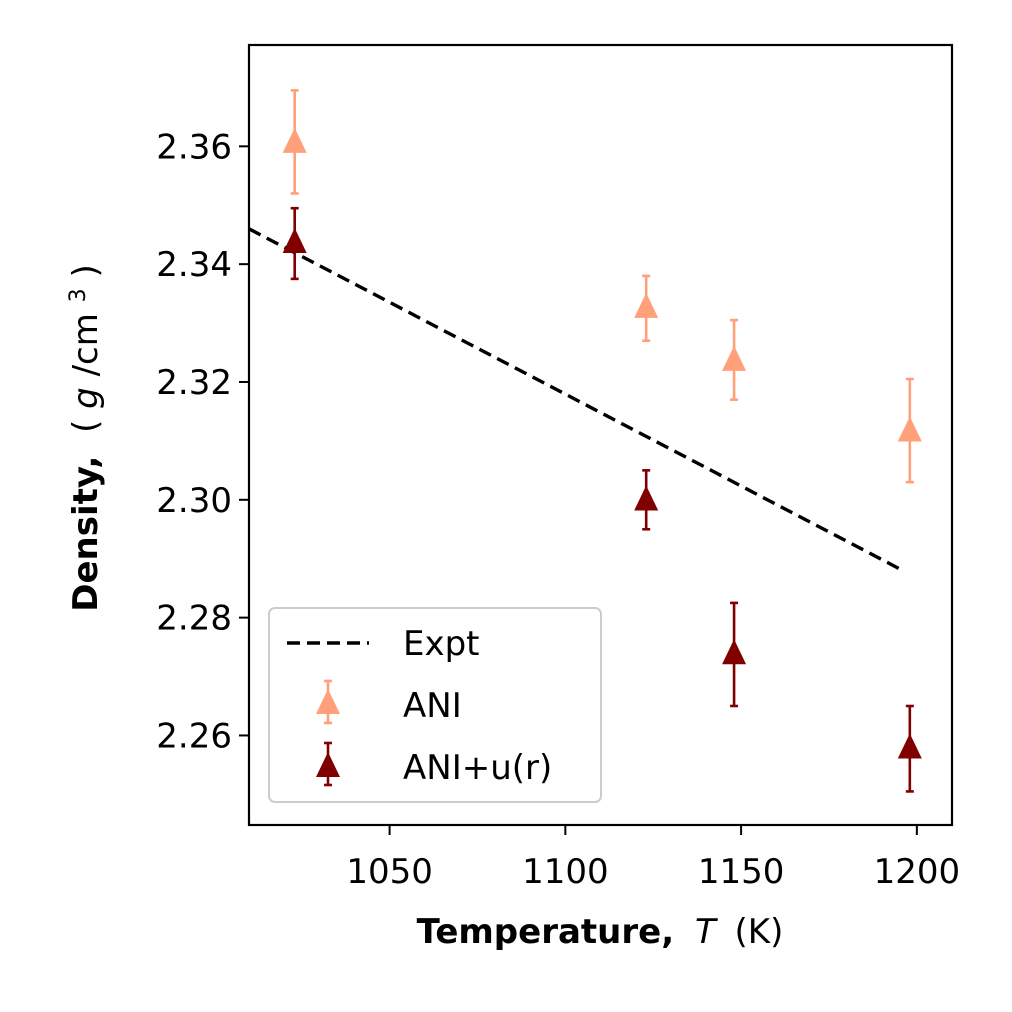 The height and width of the screenshot is (1012, 1012). Describe the element at coordinates (86, 344) in the screenshot. I see `y-axis-label-unit: /cm` at that location.